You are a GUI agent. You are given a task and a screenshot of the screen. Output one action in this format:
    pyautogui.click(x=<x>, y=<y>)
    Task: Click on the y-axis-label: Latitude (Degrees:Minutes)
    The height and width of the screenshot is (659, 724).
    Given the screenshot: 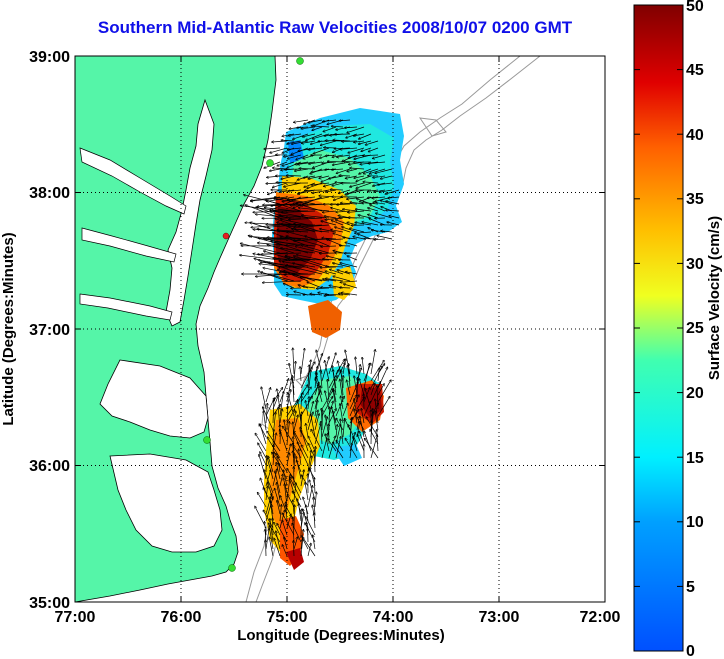 What is the action you would take?
    pyautogui.click(x=8, y=328)
    